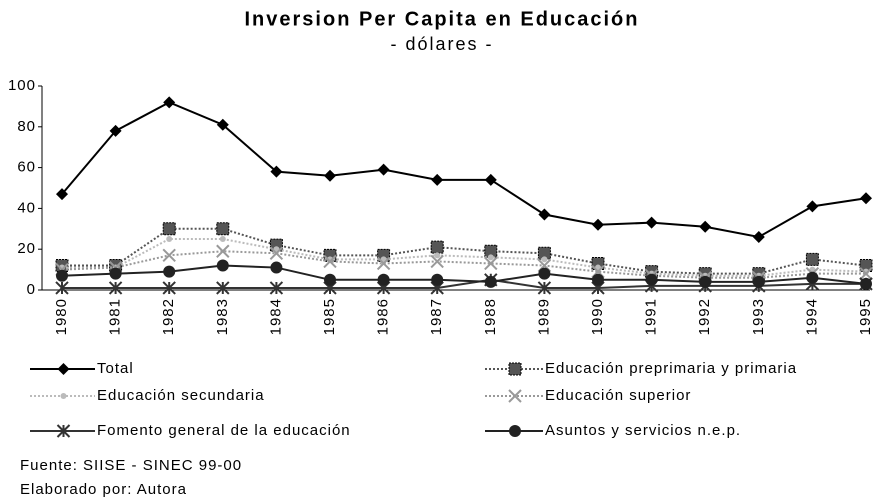 The image size is (884, 498). I want to click on author-note: Elaborado por: Autora, so click(103, 489).